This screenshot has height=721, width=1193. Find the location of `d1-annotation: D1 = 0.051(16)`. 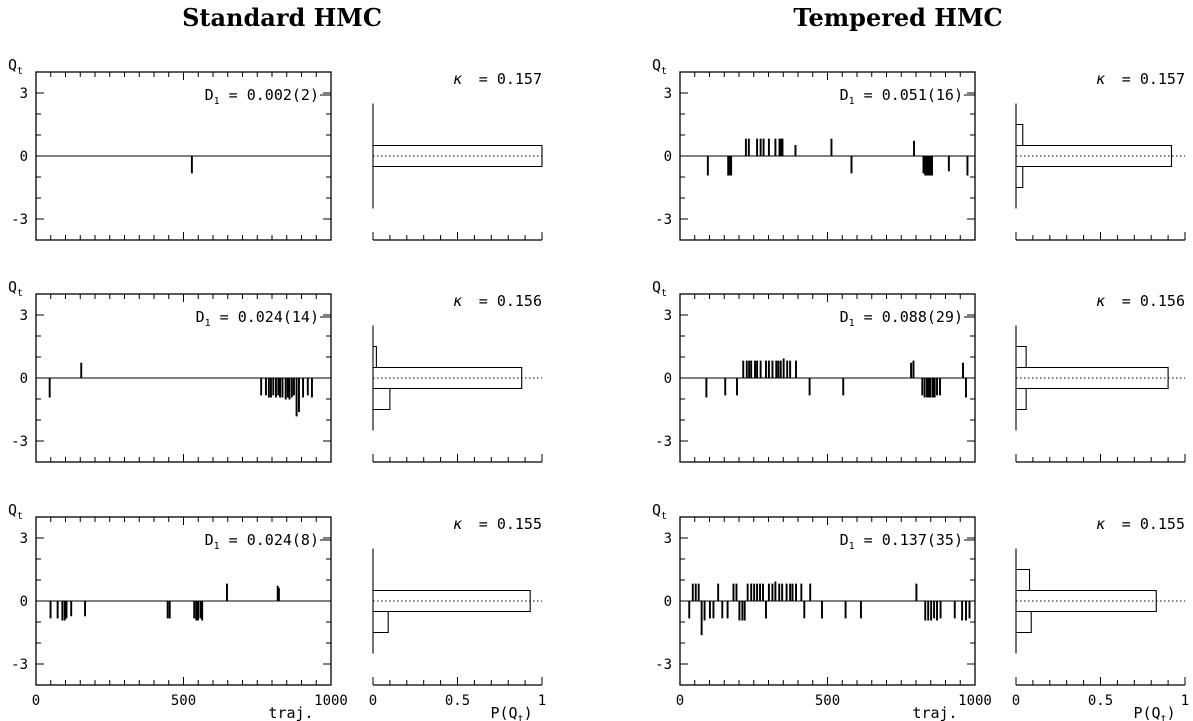

d1-annotation: D1 = 0.051(16) is located at coordinates (901, 96).